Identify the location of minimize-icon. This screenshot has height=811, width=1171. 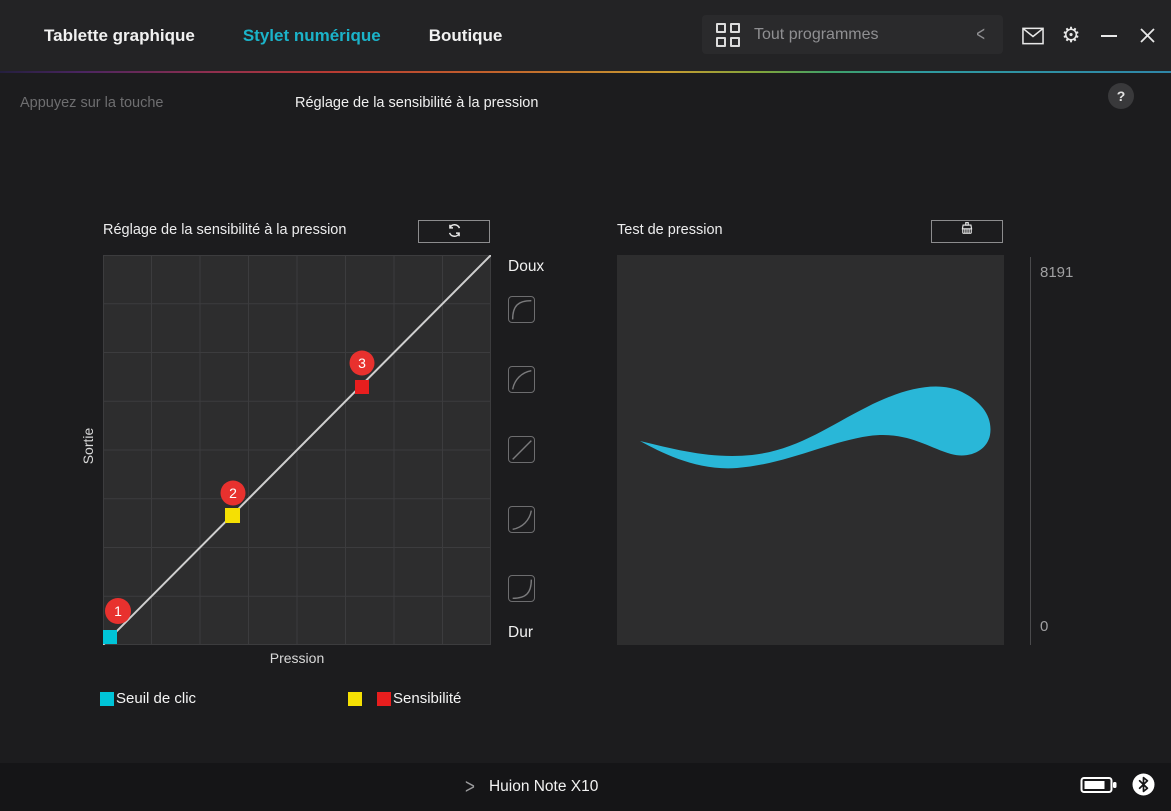
(1109, 36).